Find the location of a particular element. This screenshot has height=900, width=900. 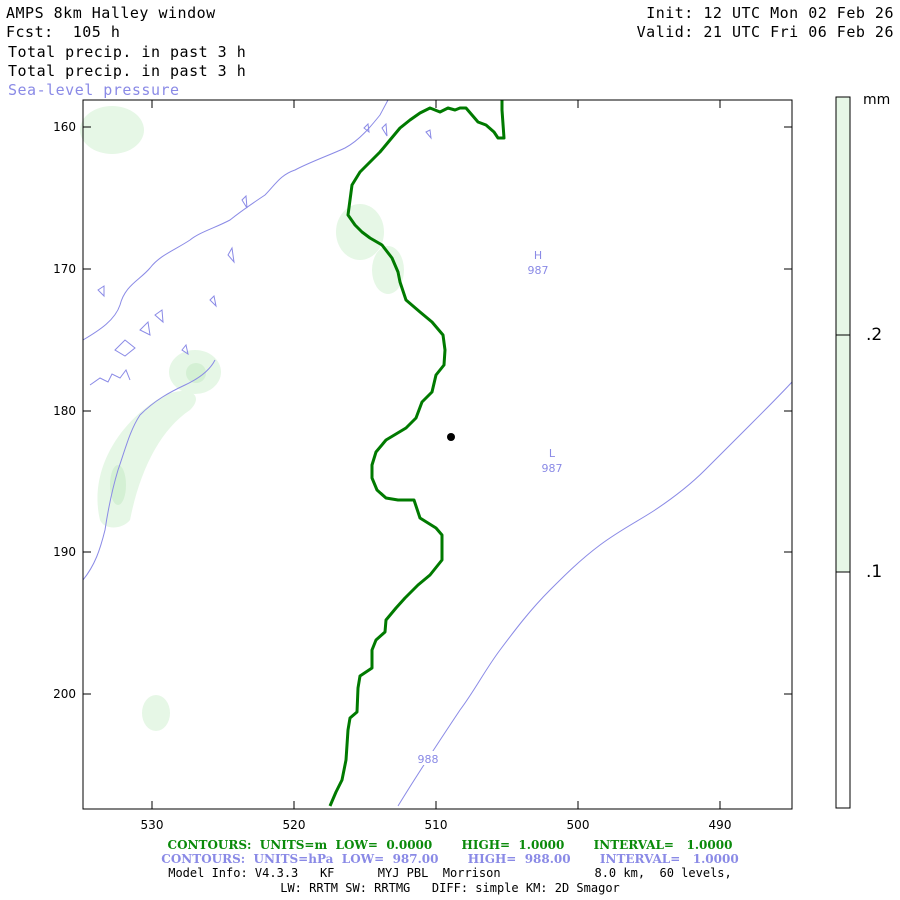

field-label-1: Total precip. in past 3 h is located at coordinates (127, 52).